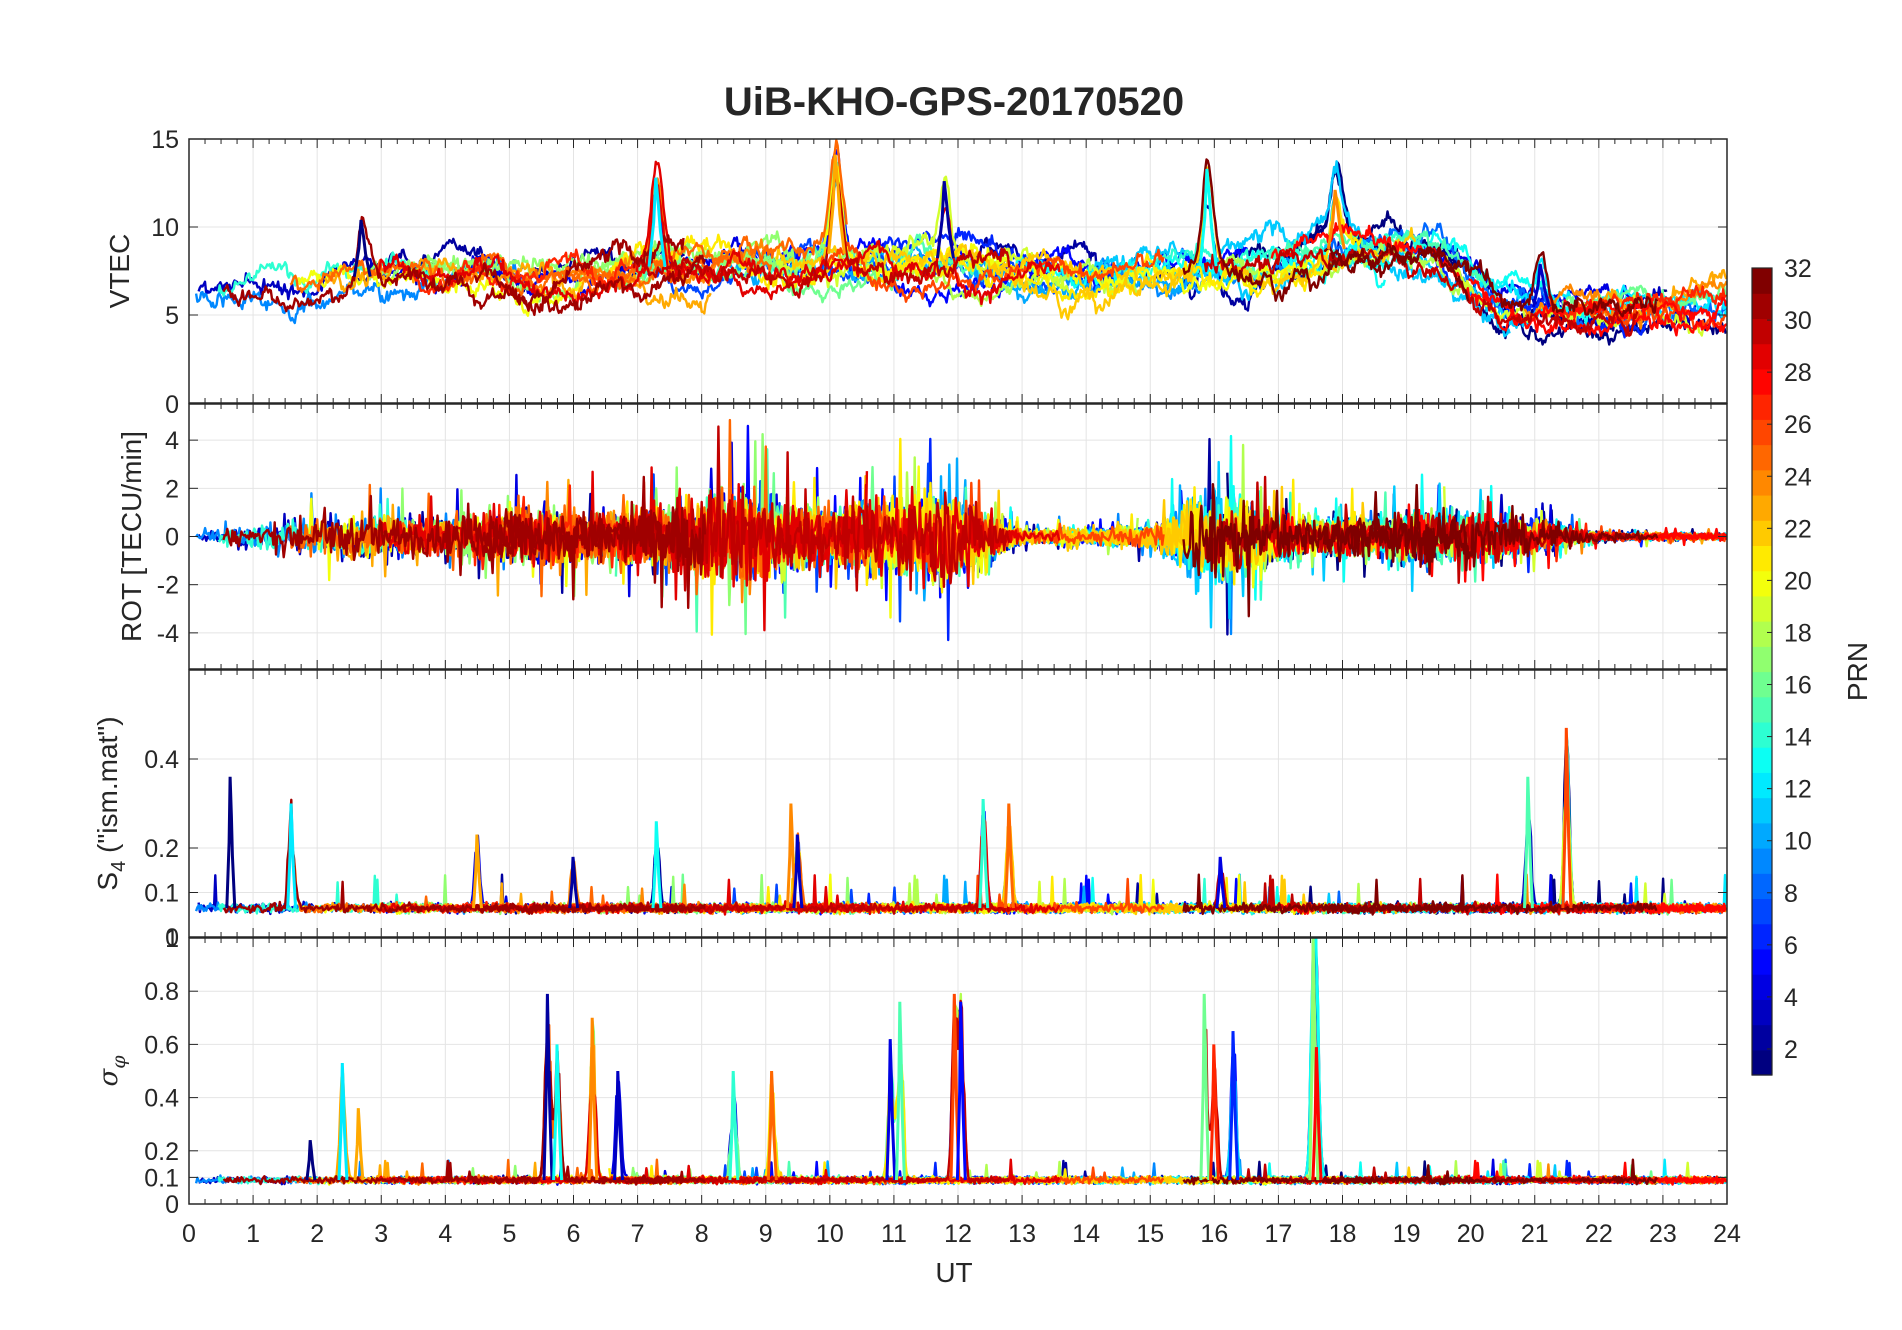  I want to click on colorbar-tick-label: 10, so click(1798, 842).